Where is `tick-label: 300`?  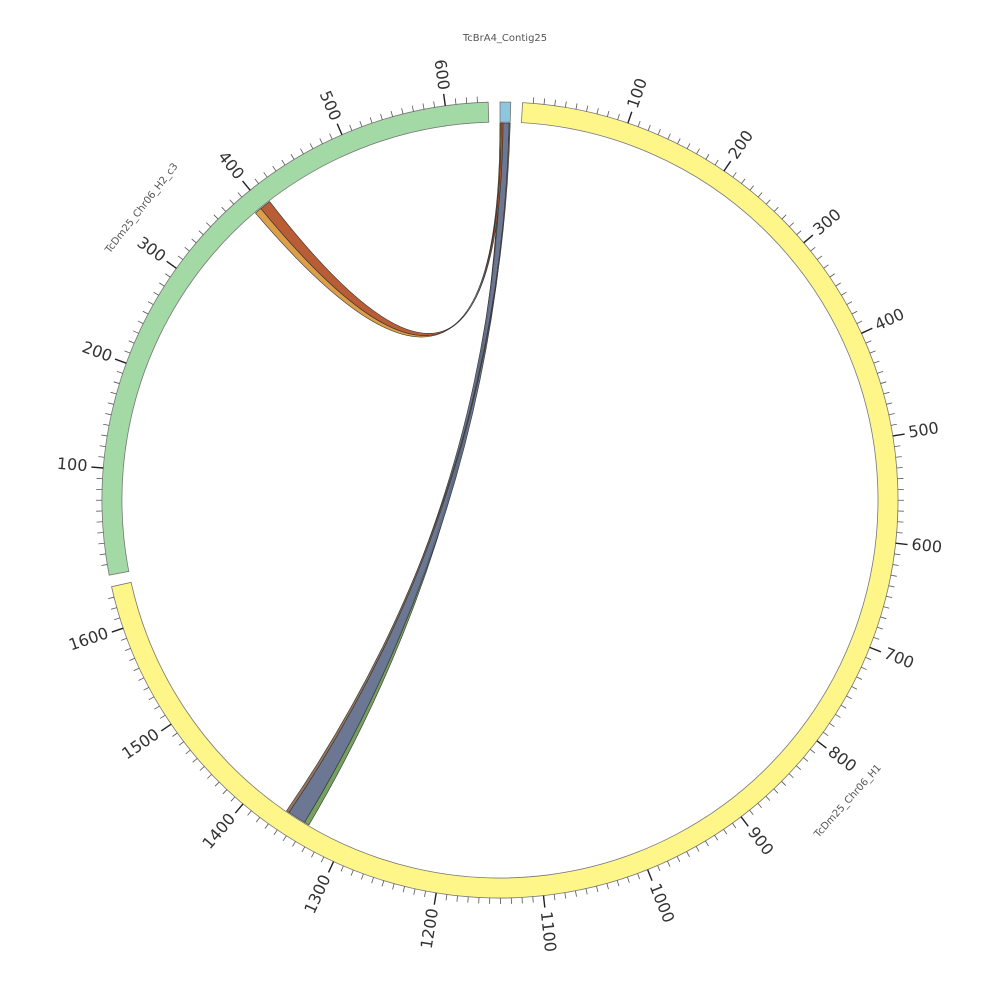
tick-label: 300 is located at coordinates (827, 222).